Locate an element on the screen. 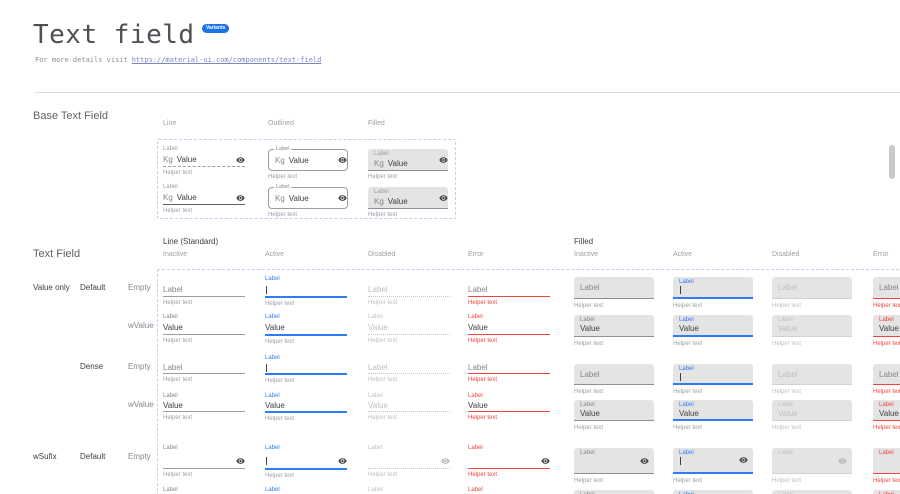 Image resolution: width=900 pixels, height=494 pixels. text-field-line-inactive-empty-dense: Label Helper text is located at coordinates (204, 368).